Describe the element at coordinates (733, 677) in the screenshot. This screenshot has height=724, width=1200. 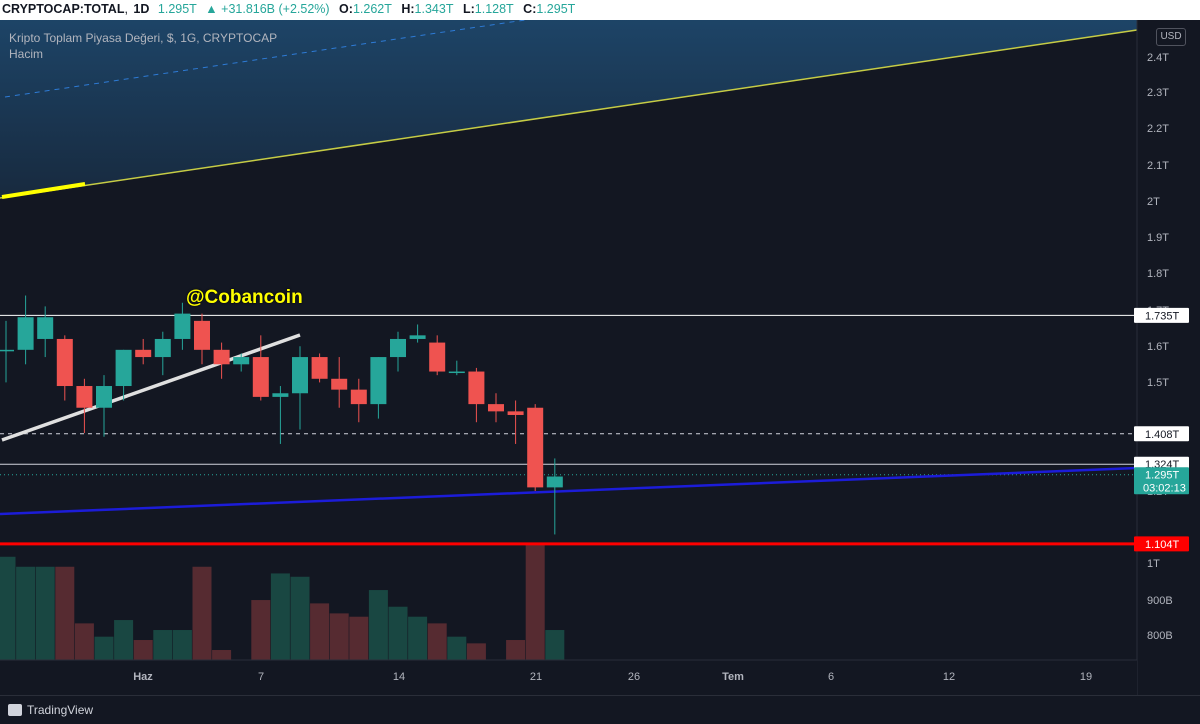
I see `x-tick-label: Tem` at that location.